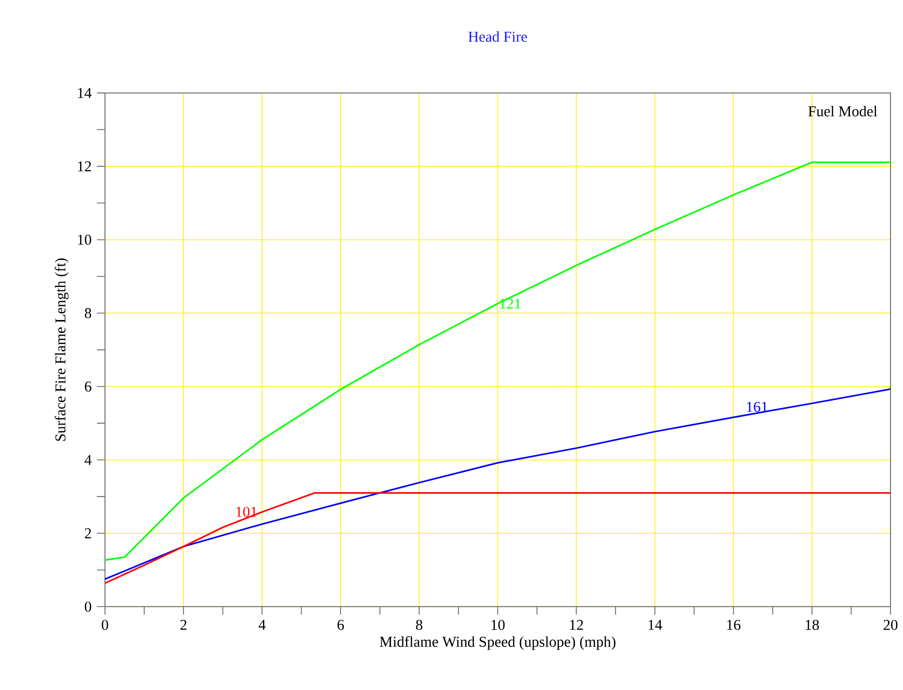 This screenshot has width=903, height=690. I want to click on y-tick-label: 14, so click(85, 93).